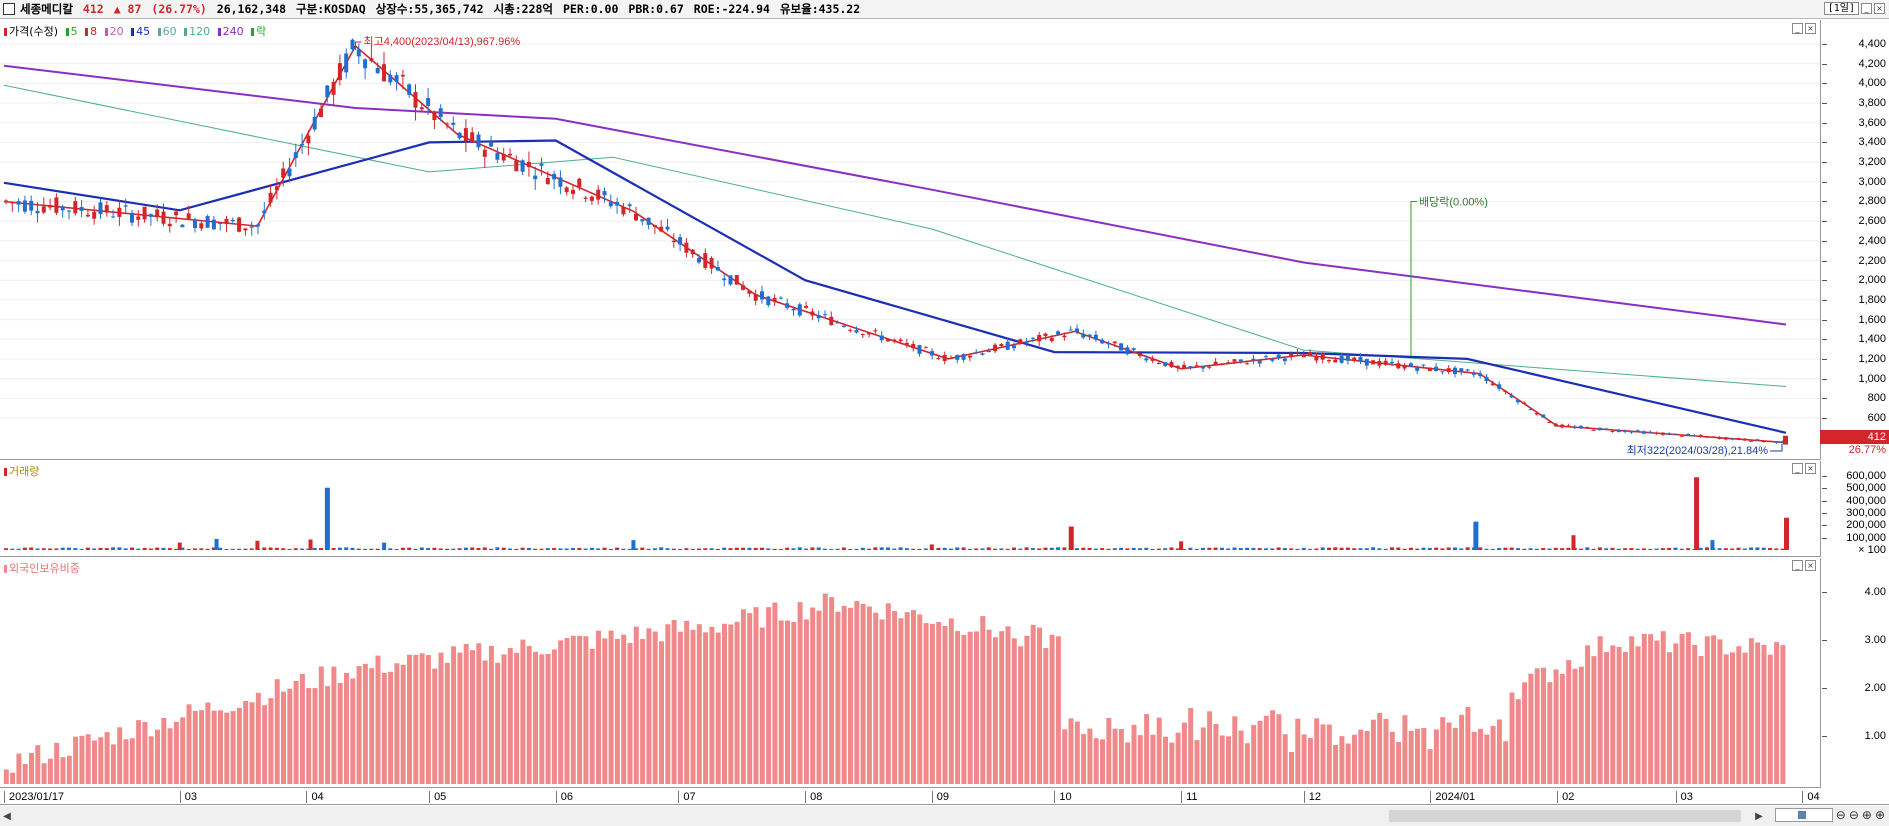  I want to click on scroll-left-icon: ◀, so click(7, 816).